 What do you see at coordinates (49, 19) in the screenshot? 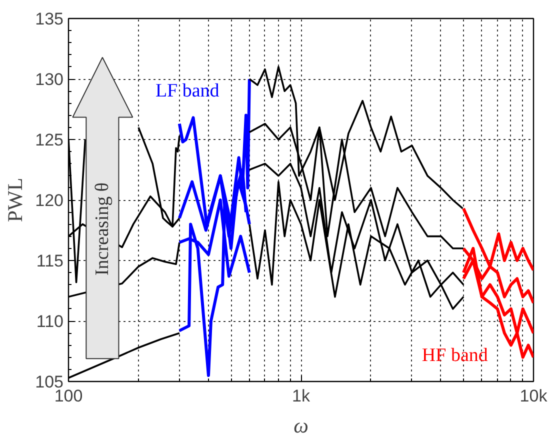
I see `y-tick-label: 135` at bounding box center [49, 19].